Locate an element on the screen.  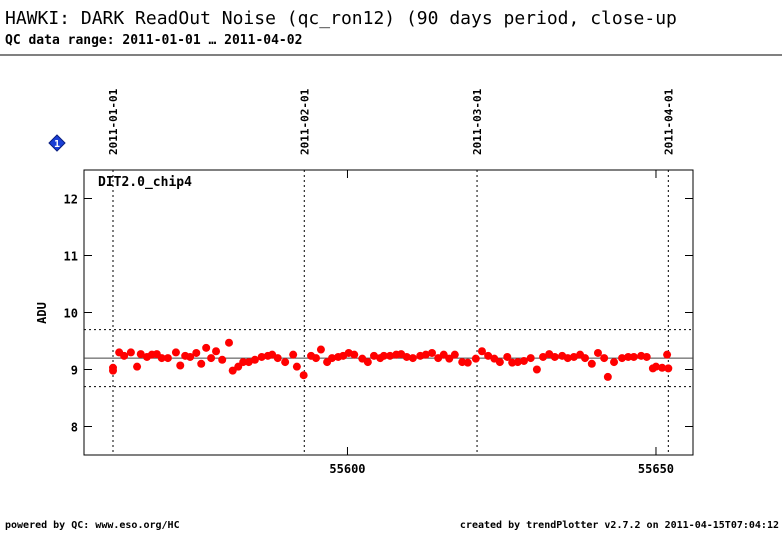
y-tick-label: 8 is located at coordinates (74, 428).